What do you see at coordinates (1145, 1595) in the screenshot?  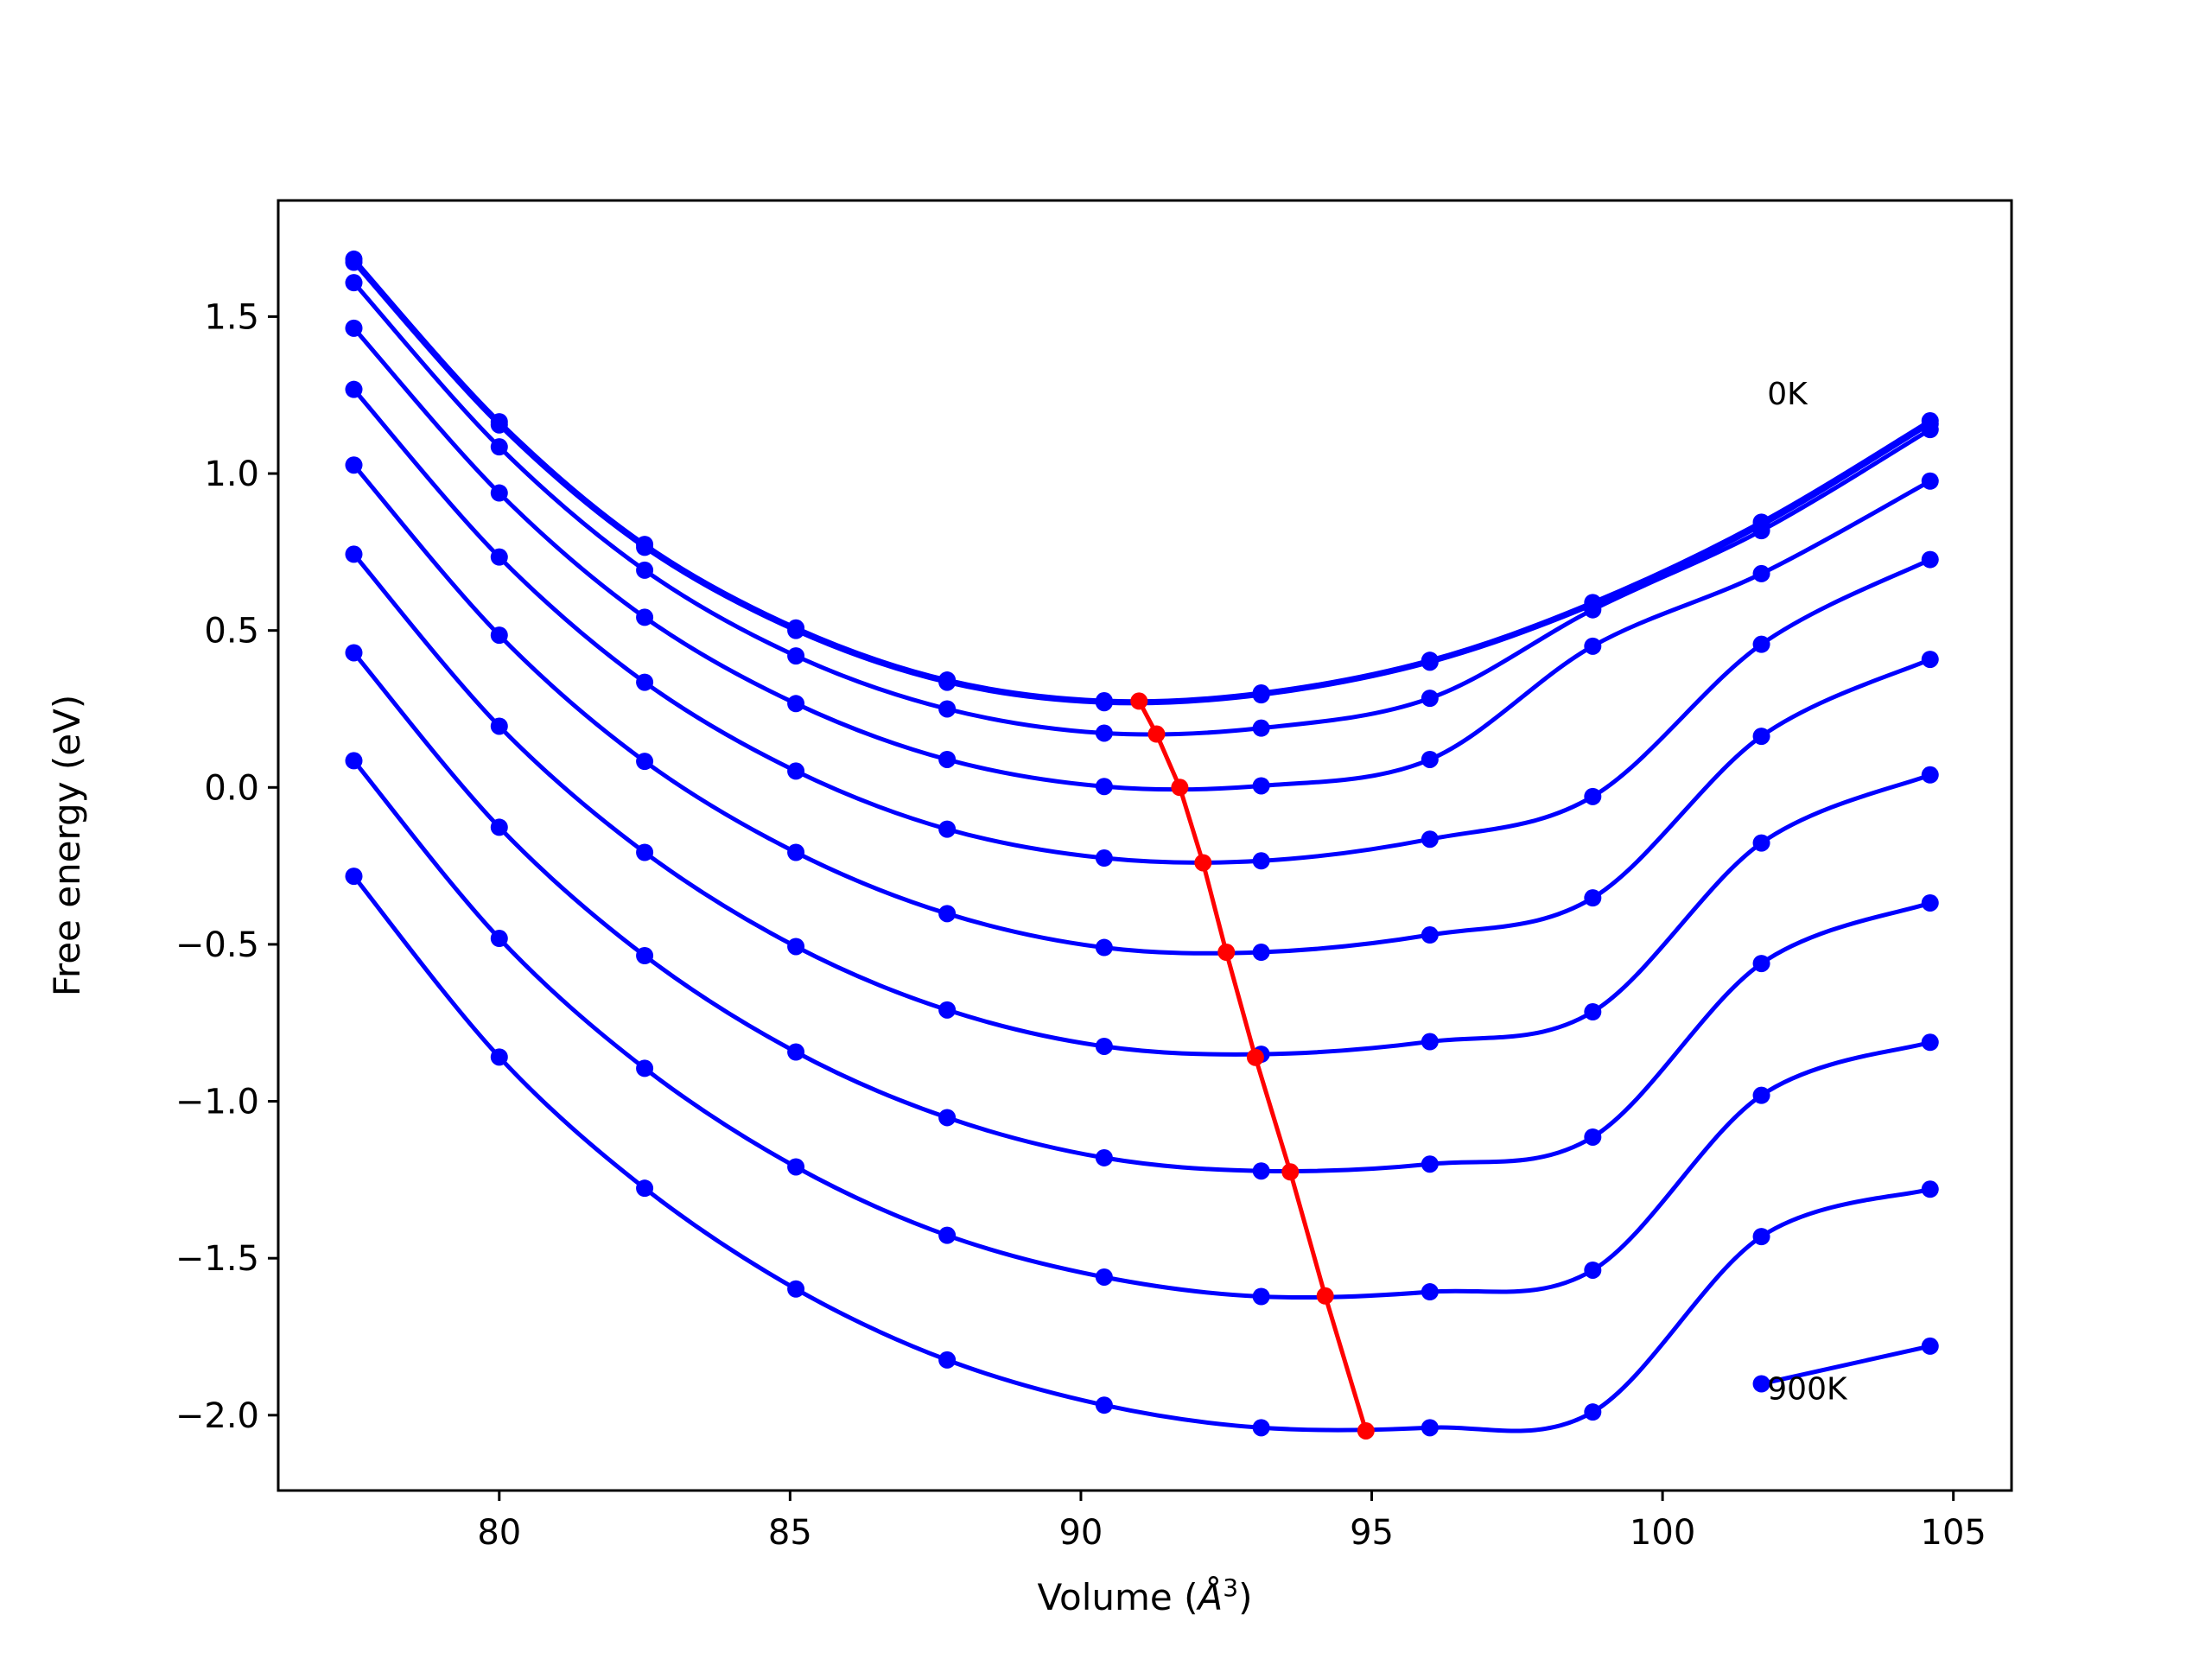 I see `x-axis-label: Volume (Å3)` at bounding box center [1145, 1595].